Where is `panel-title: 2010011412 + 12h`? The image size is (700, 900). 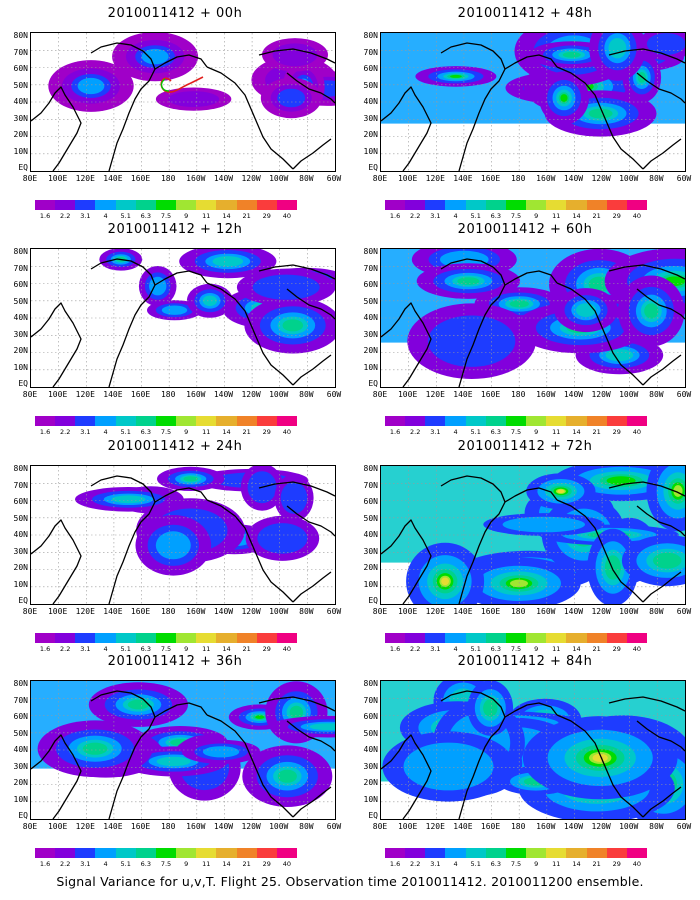 panel-title: 2010011412 + 12h is located at coordinates (175, 229).